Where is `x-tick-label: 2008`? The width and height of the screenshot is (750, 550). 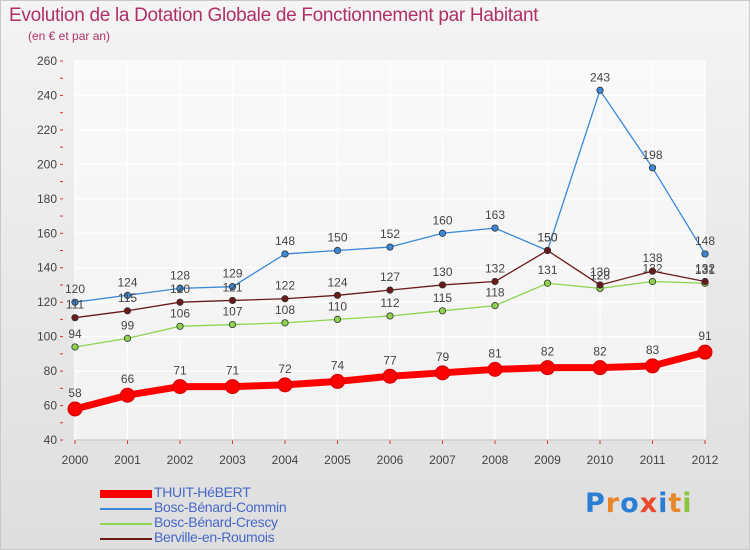 x-tick-label: 2008 is located at coordinates (495, 460).